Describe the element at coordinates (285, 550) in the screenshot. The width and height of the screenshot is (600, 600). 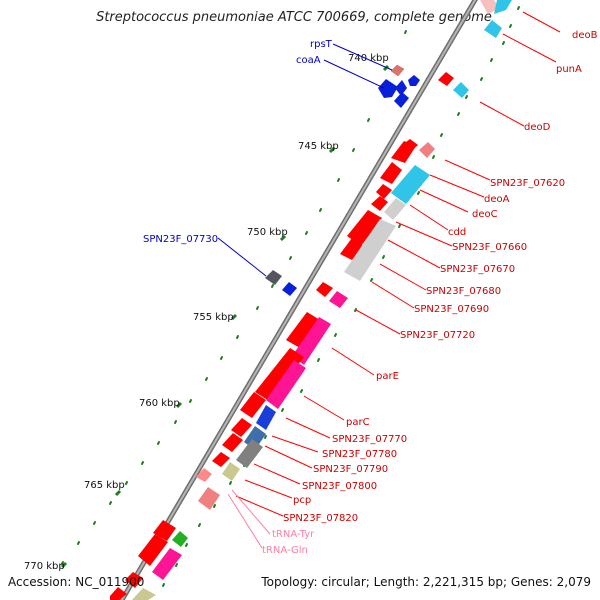
I see `label-tRNA-Gln: tRNA-Gln` at that location.